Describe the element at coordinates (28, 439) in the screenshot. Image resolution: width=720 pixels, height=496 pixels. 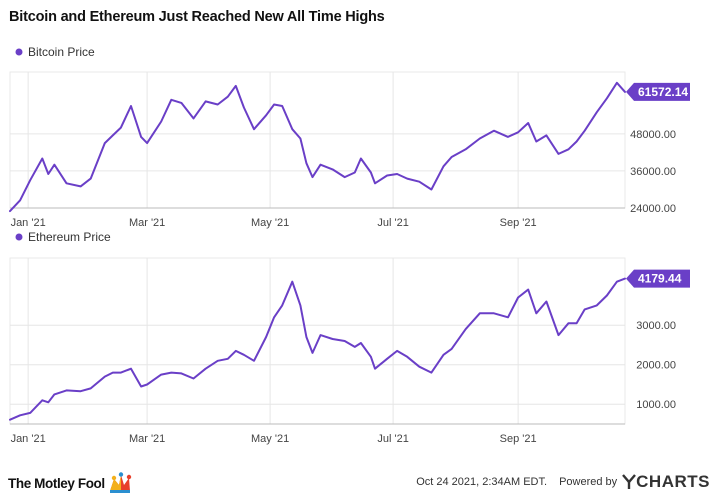
I see `x-tick-label: Jan '21` at that location.